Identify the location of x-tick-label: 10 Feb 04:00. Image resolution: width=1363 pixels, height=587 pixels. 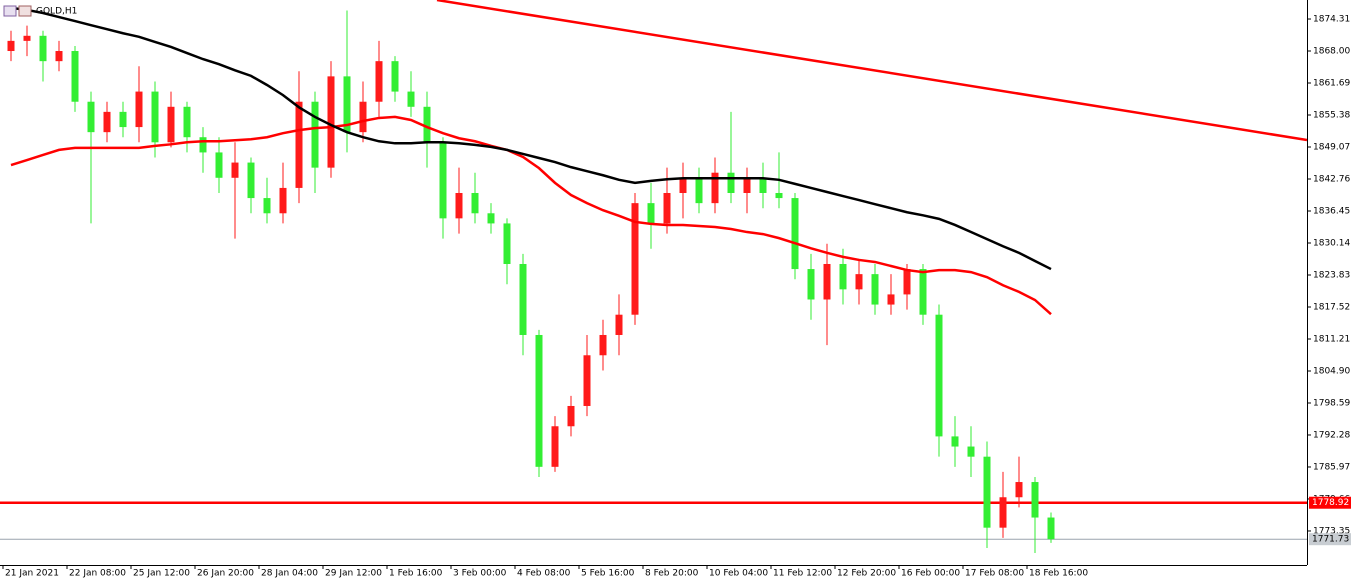
(738, 574).